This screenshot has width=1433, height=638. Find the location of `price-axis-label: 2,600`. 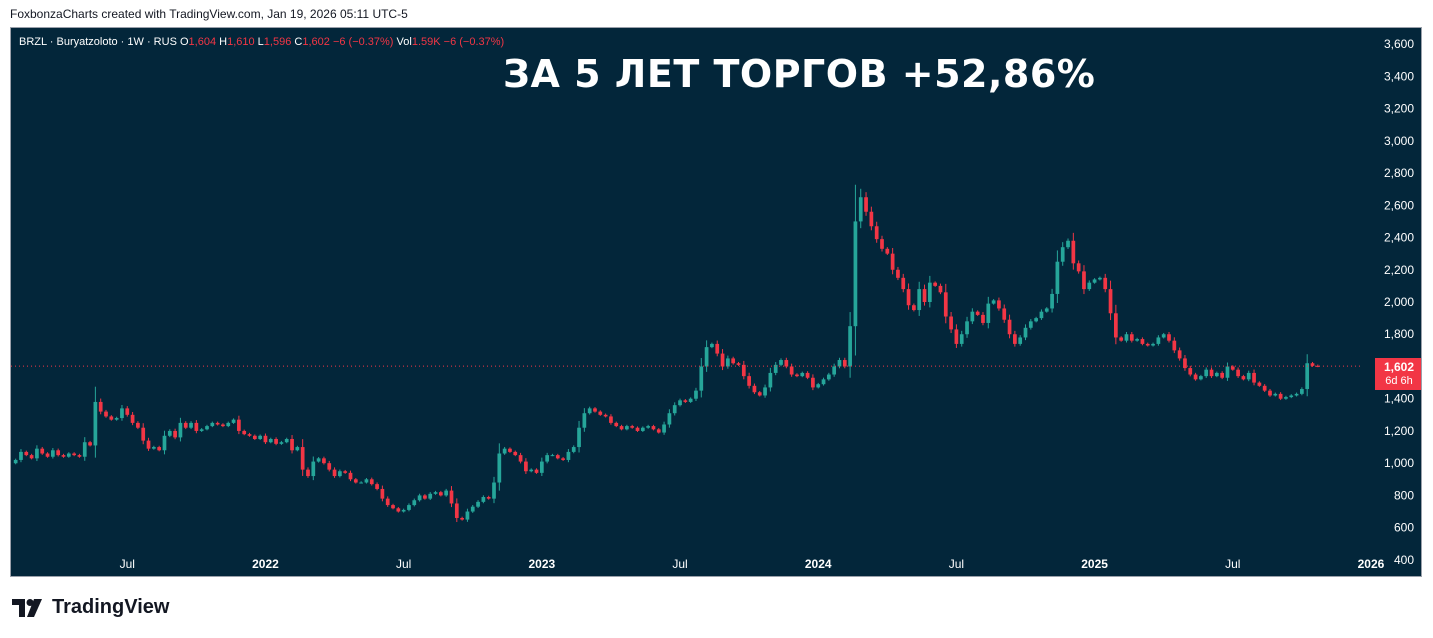

price-axis-label: 2,600 is located at coordinates (1399, 205).